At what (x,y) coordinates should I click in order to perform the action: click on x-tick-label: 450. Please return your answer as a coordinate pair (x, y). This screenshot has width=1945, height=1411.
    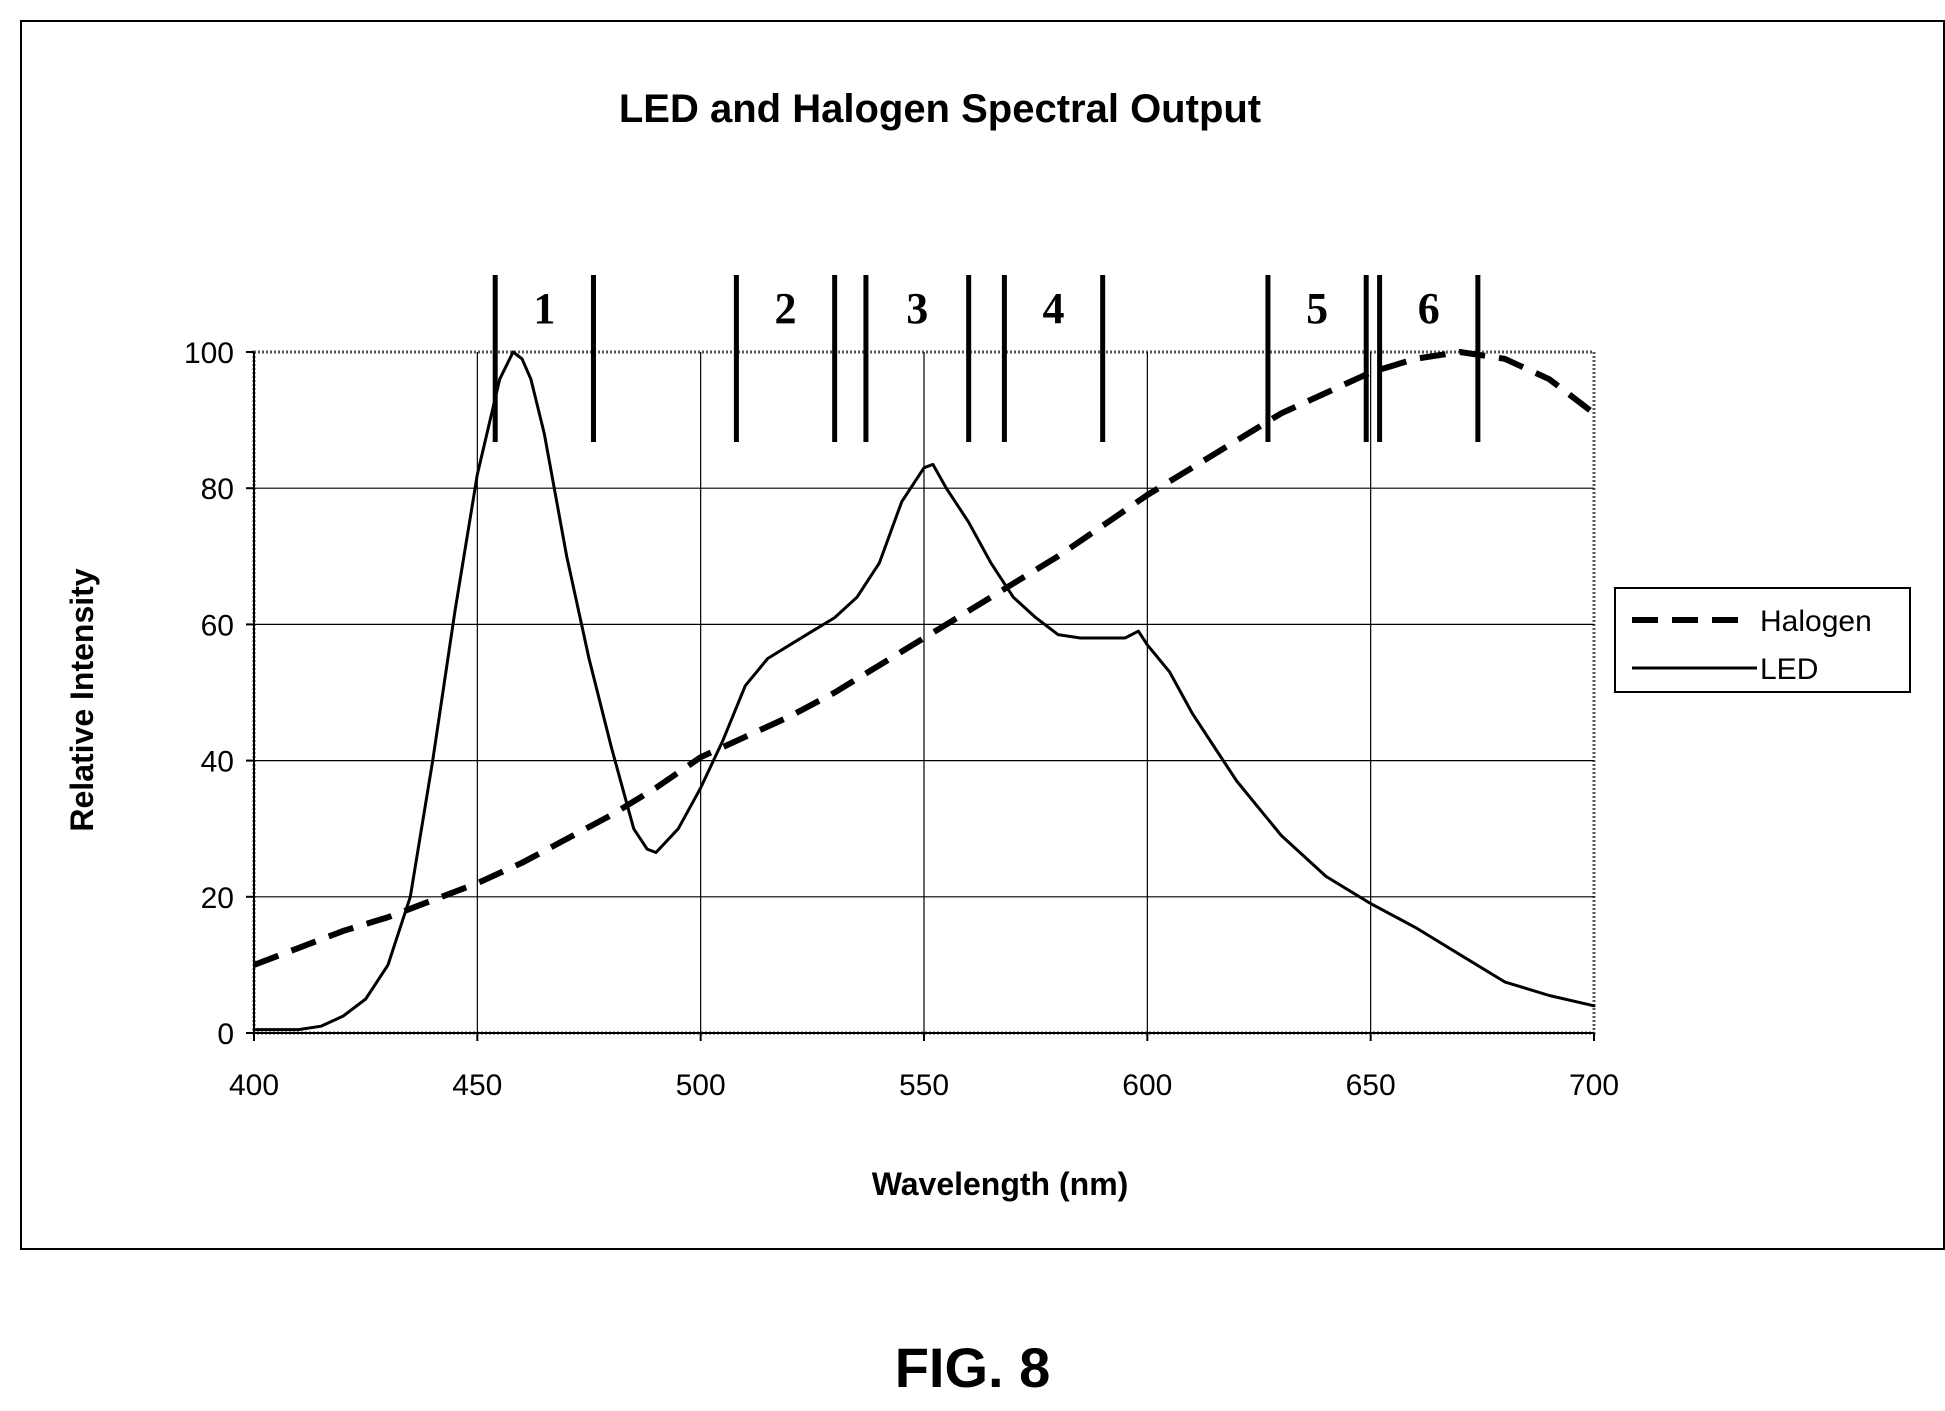
    Looking at the image, I should click on (477, 1085).